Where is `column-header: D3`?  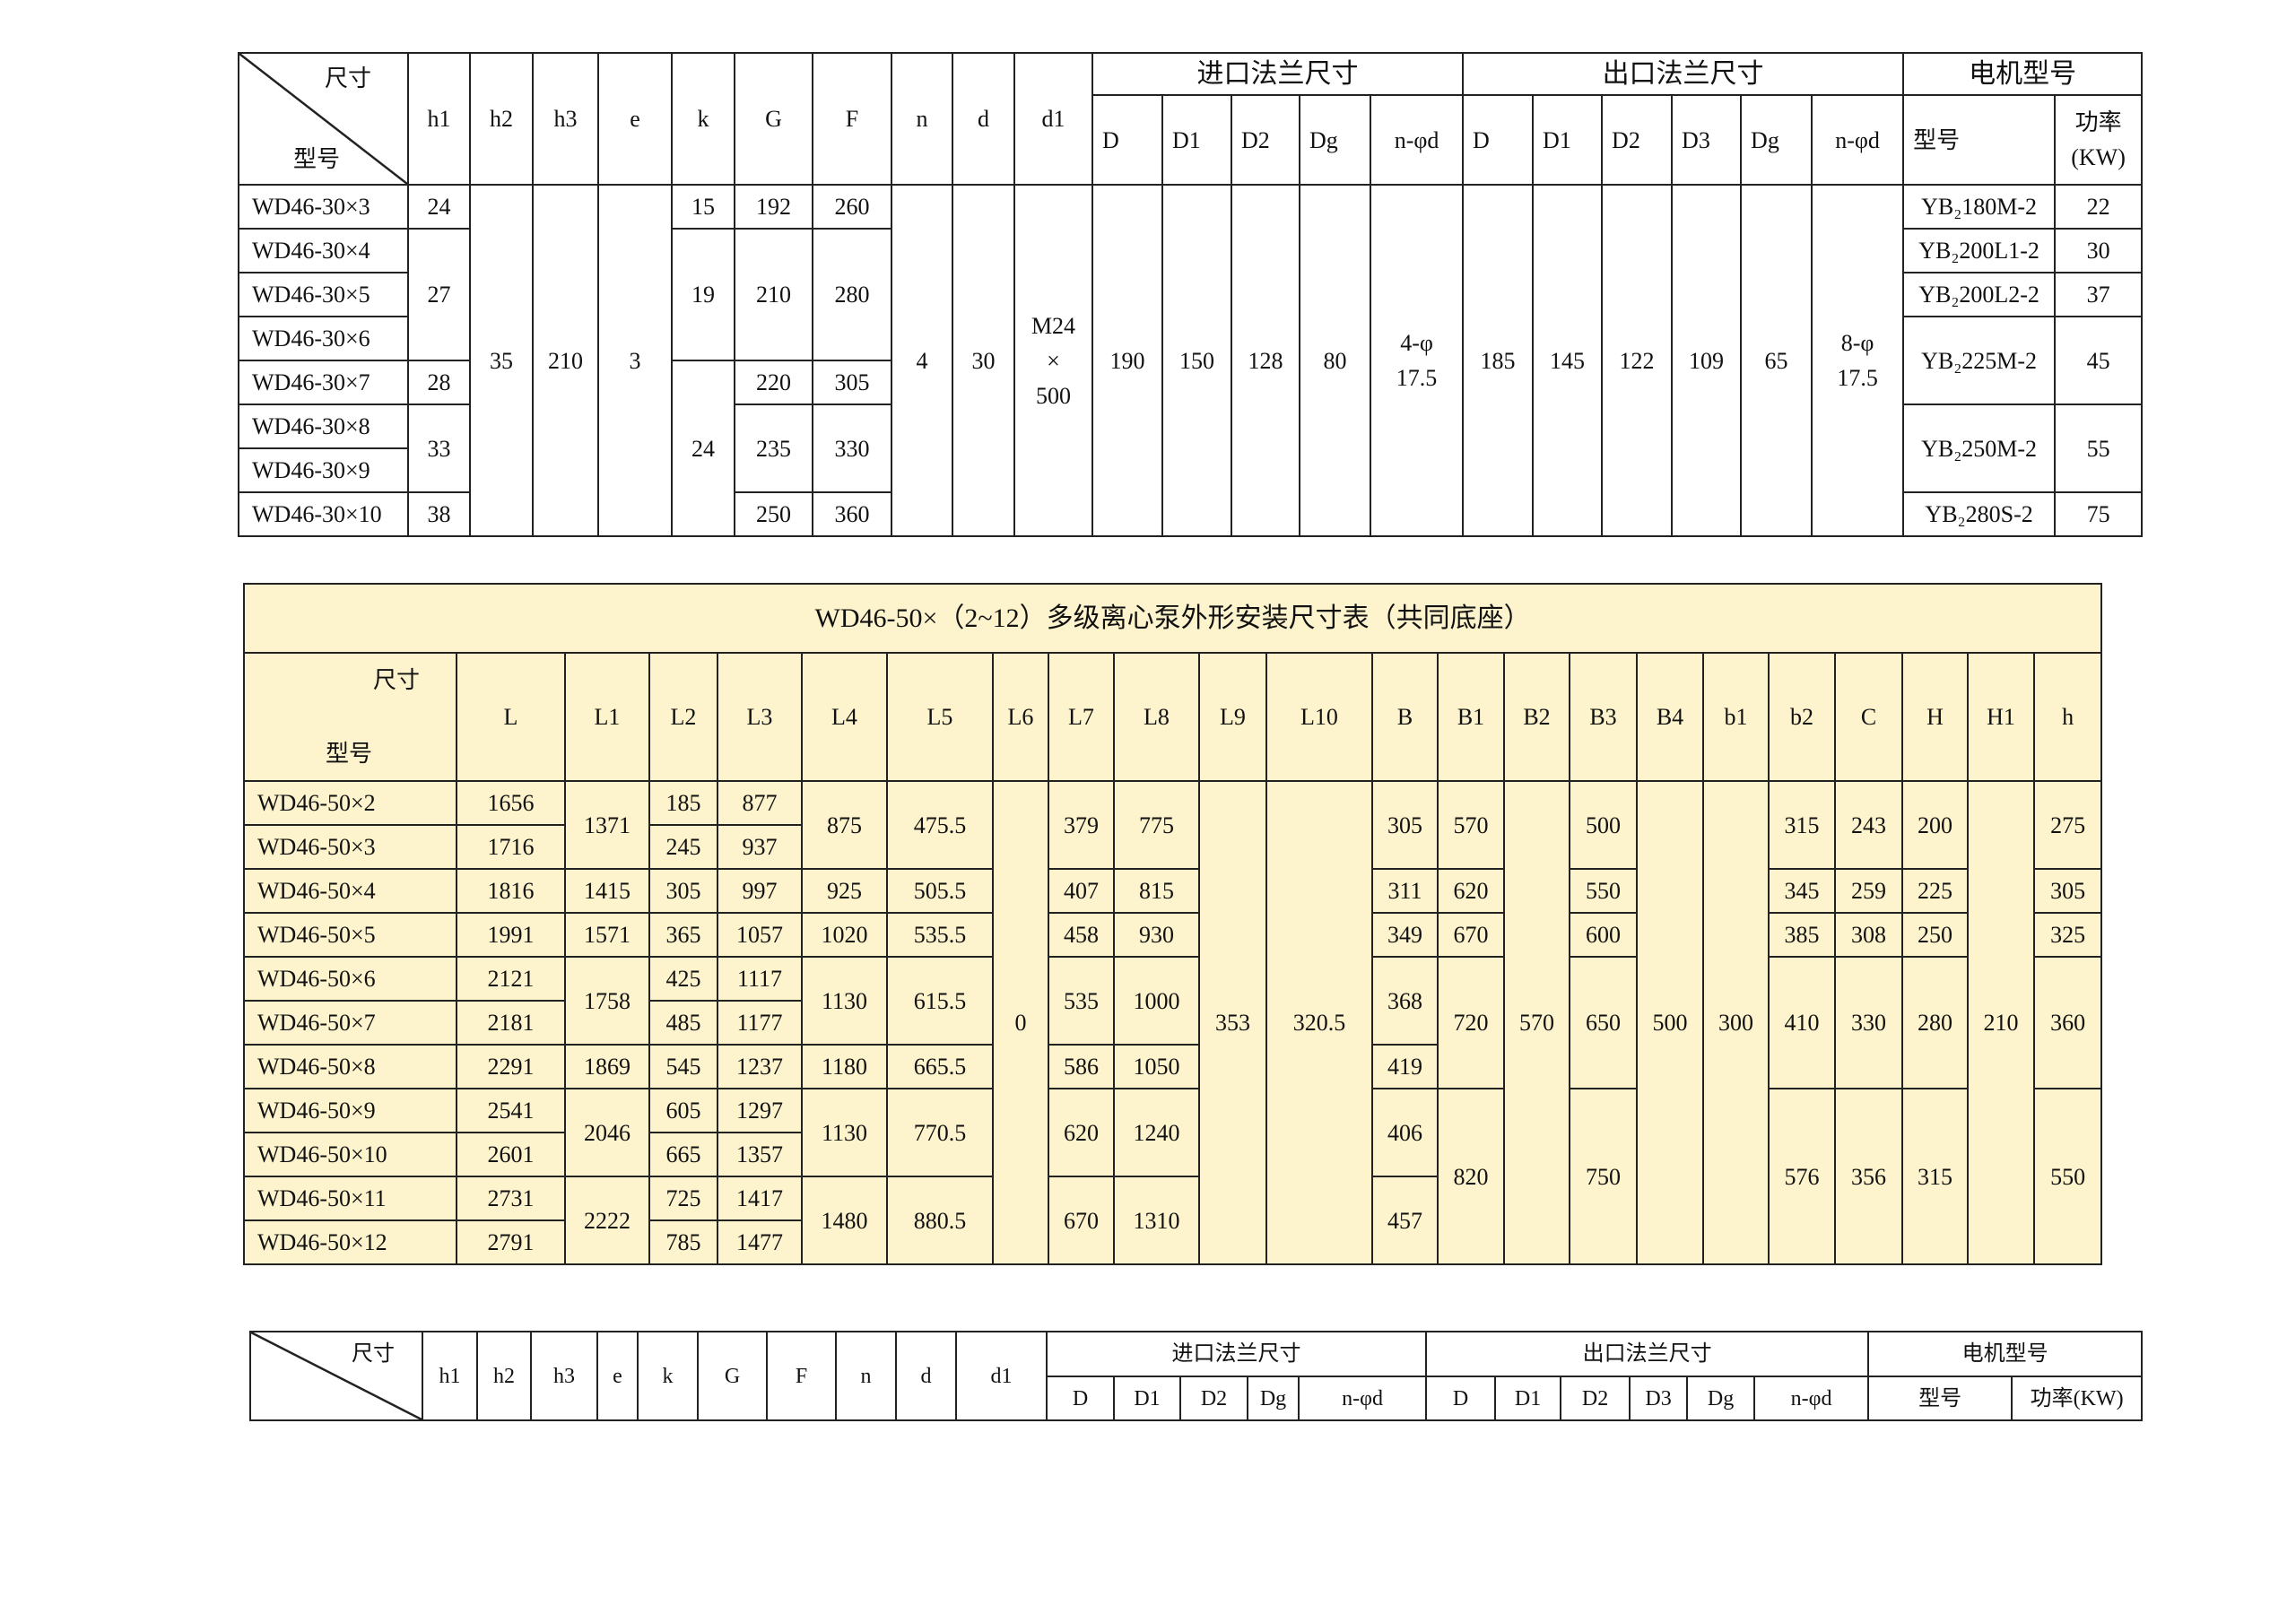
column-header: D3 is located at coordinates (1707, 140).